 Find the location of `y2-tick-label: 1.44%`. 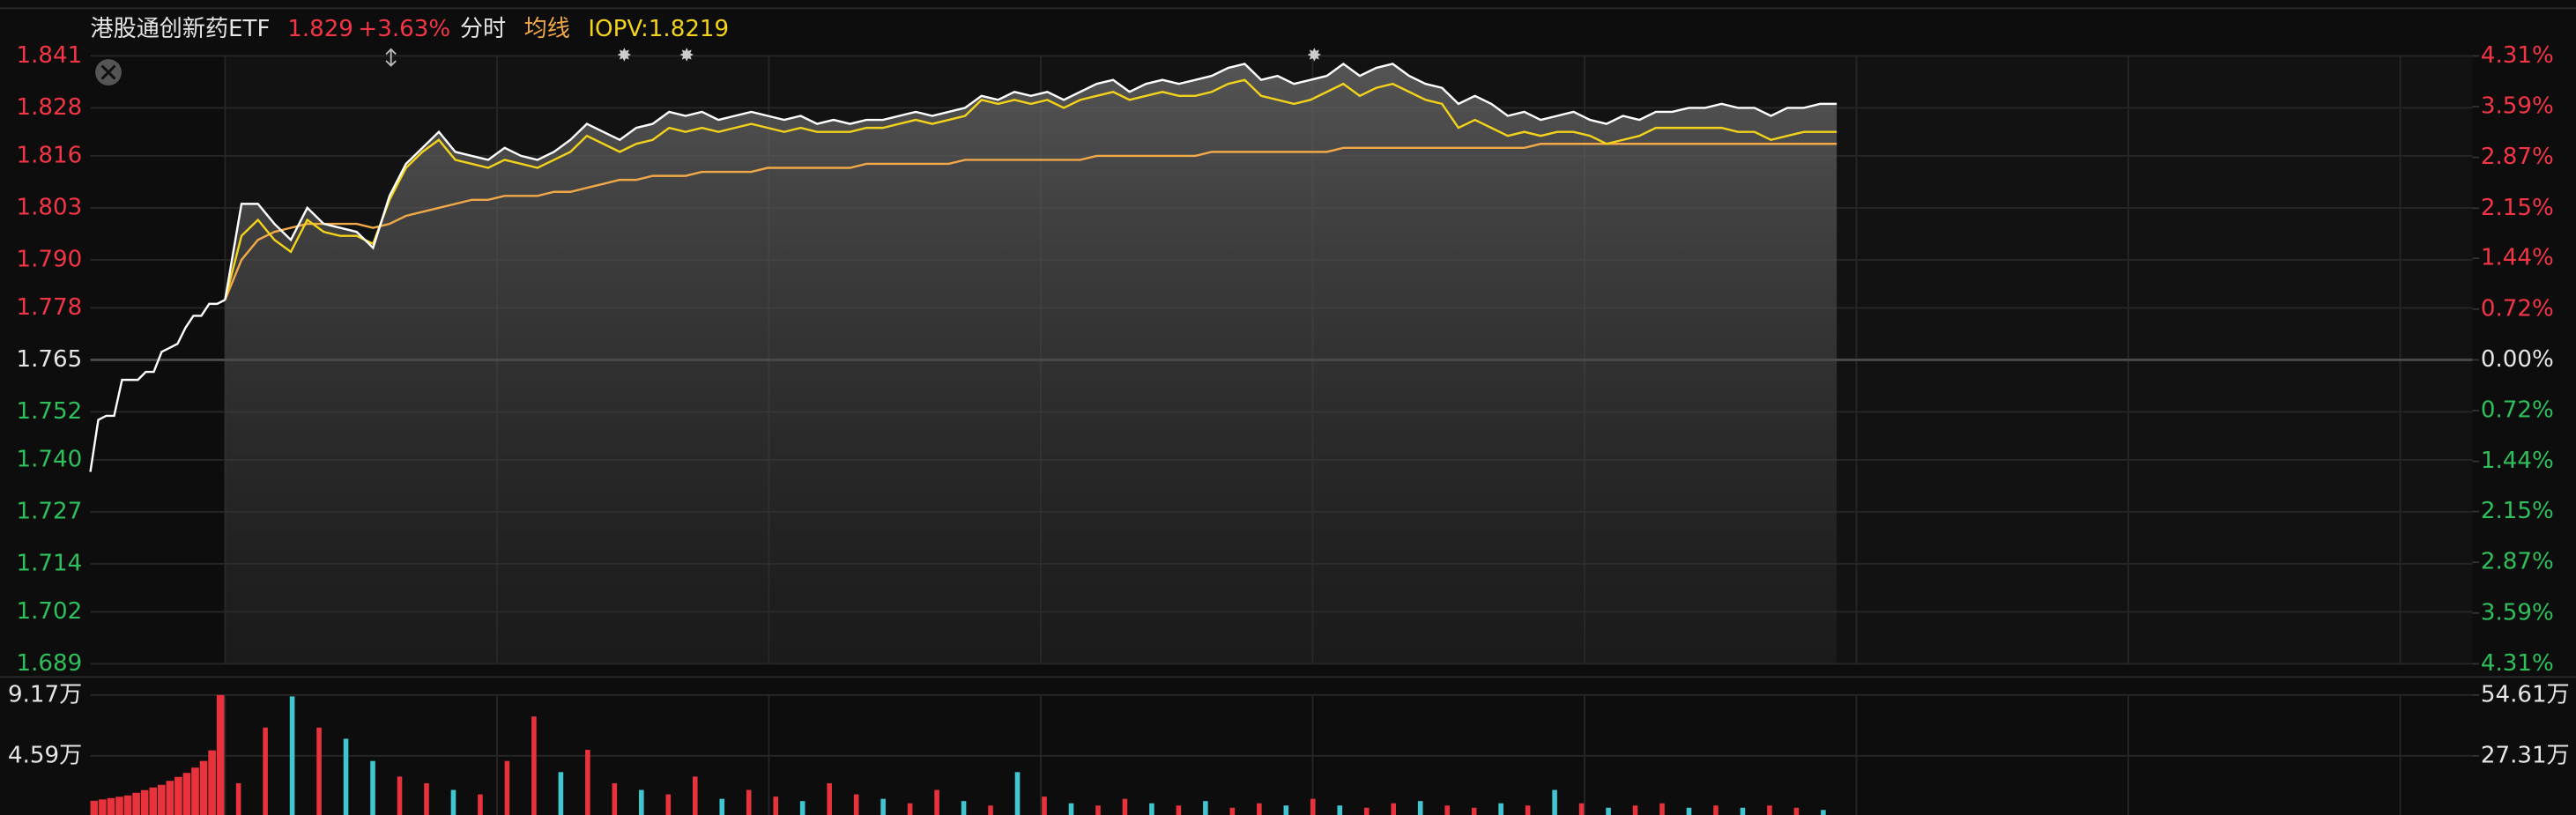

y2-tick-label: 1.44% is located at coordinates (2517, 258).